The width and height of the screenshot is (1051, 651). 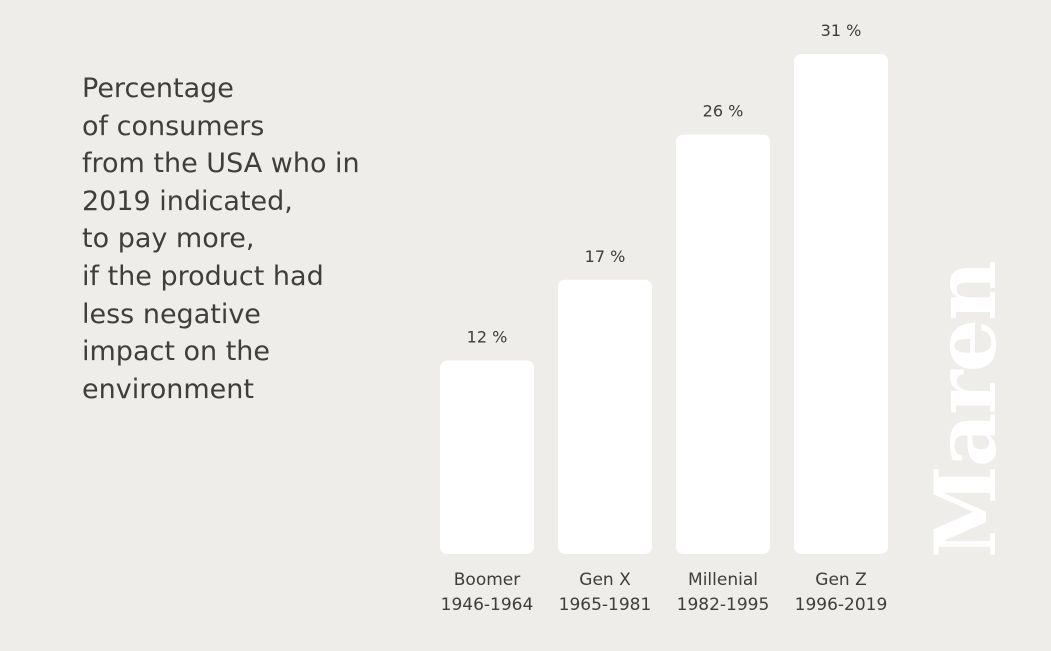 What do you see at coordinates (487, 336) in the screenshot?
I see `bar-value-label: 12 %` at bounding box center [487, 336].